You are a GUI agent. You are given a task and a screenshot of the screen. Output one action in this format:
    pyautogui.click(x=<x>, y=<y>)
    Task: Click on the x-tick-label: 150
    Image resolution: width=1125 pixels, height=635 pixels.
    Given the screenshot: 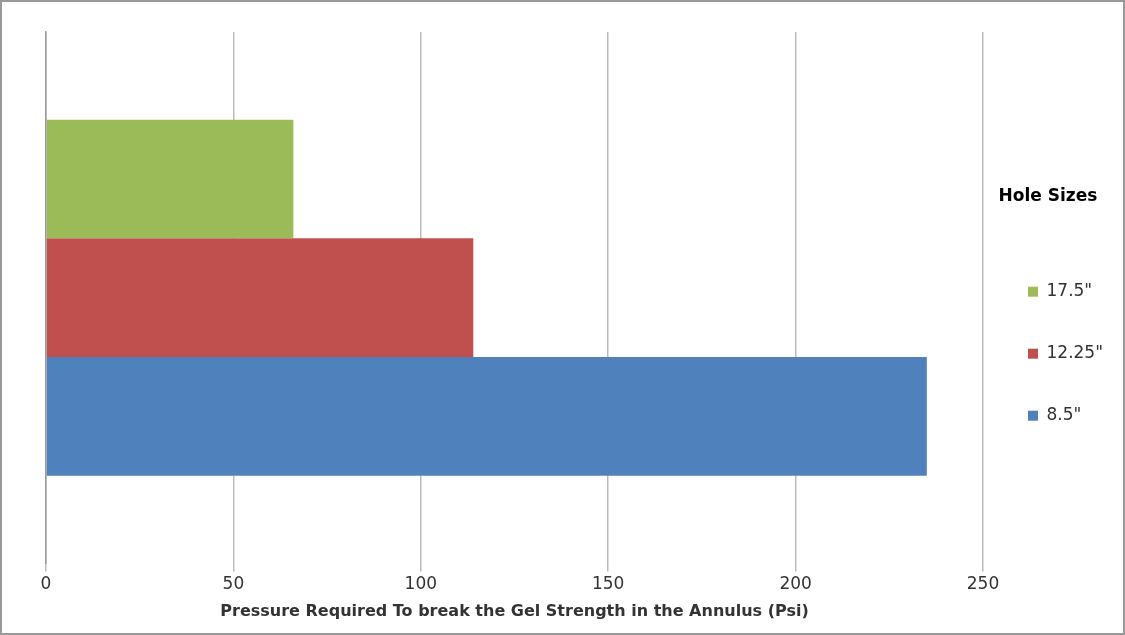 What is the action you would take?
    pyautogui.click(x=608, y=583)
    